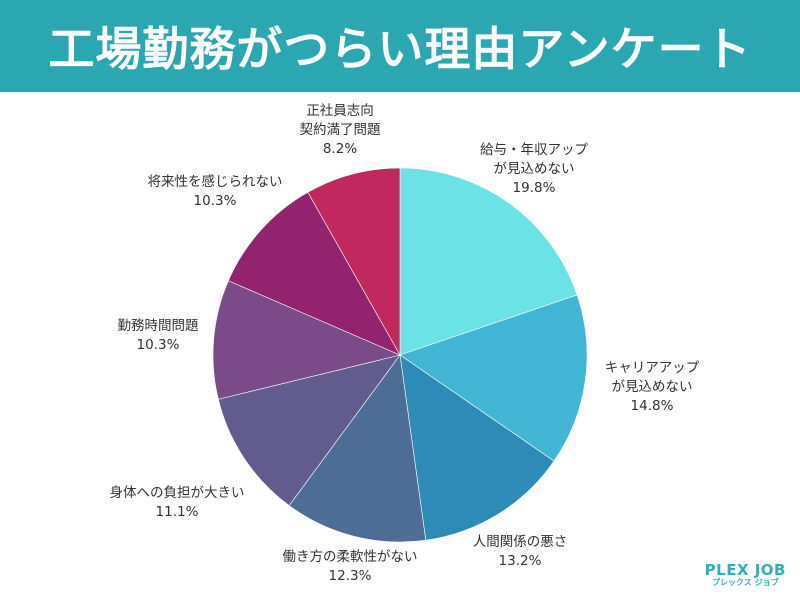 The width and height of the screenshot is (800, 600). I want to click on label-percent: 19.8%, so click(534, 188).